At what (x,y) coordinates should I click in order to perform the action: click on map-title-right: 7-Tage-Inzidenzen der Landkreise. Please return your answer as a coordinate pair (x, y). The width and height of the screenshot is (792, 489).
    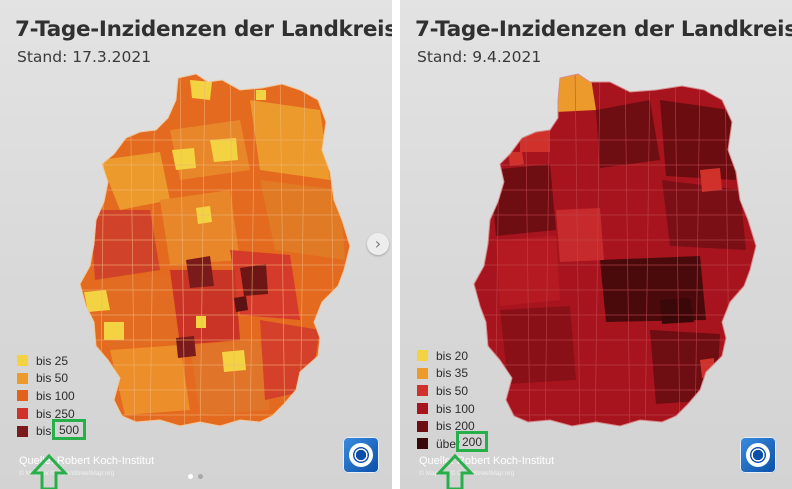
    Looking at the image, I should click on (603, 29).